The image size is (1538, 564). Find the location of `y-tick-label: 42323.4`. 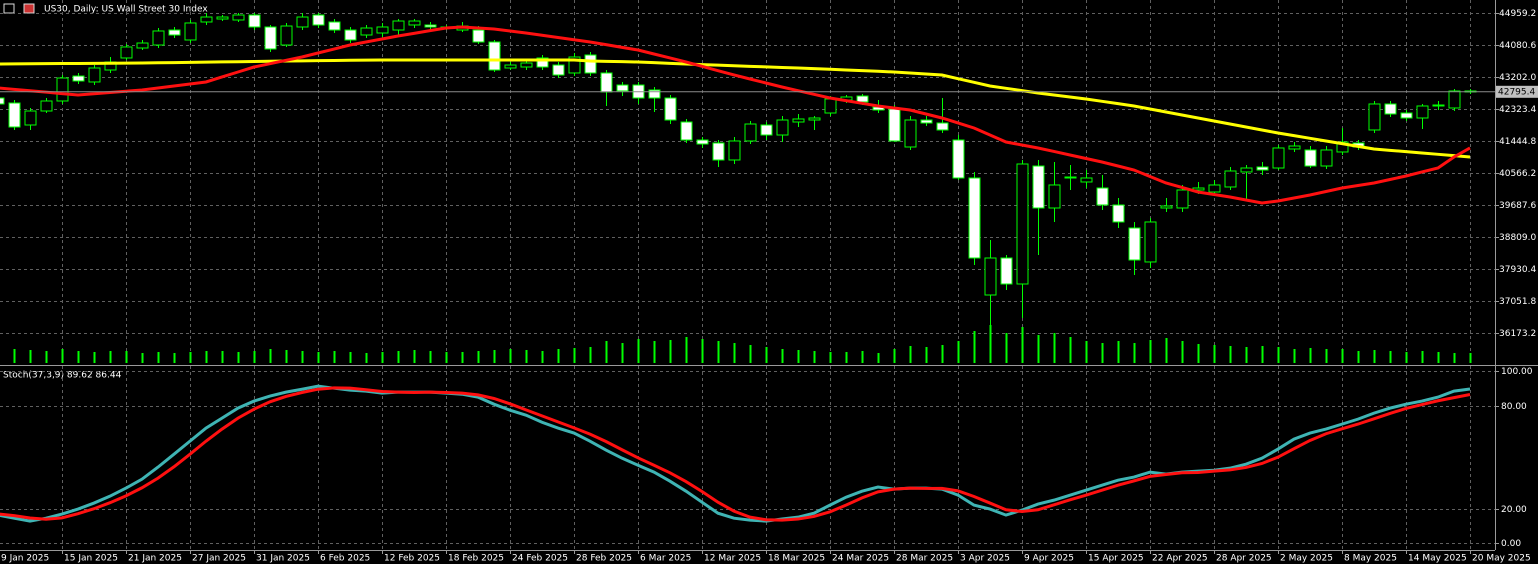

y-tick-label: 42323.4 is located at coordinates (1517, 110).